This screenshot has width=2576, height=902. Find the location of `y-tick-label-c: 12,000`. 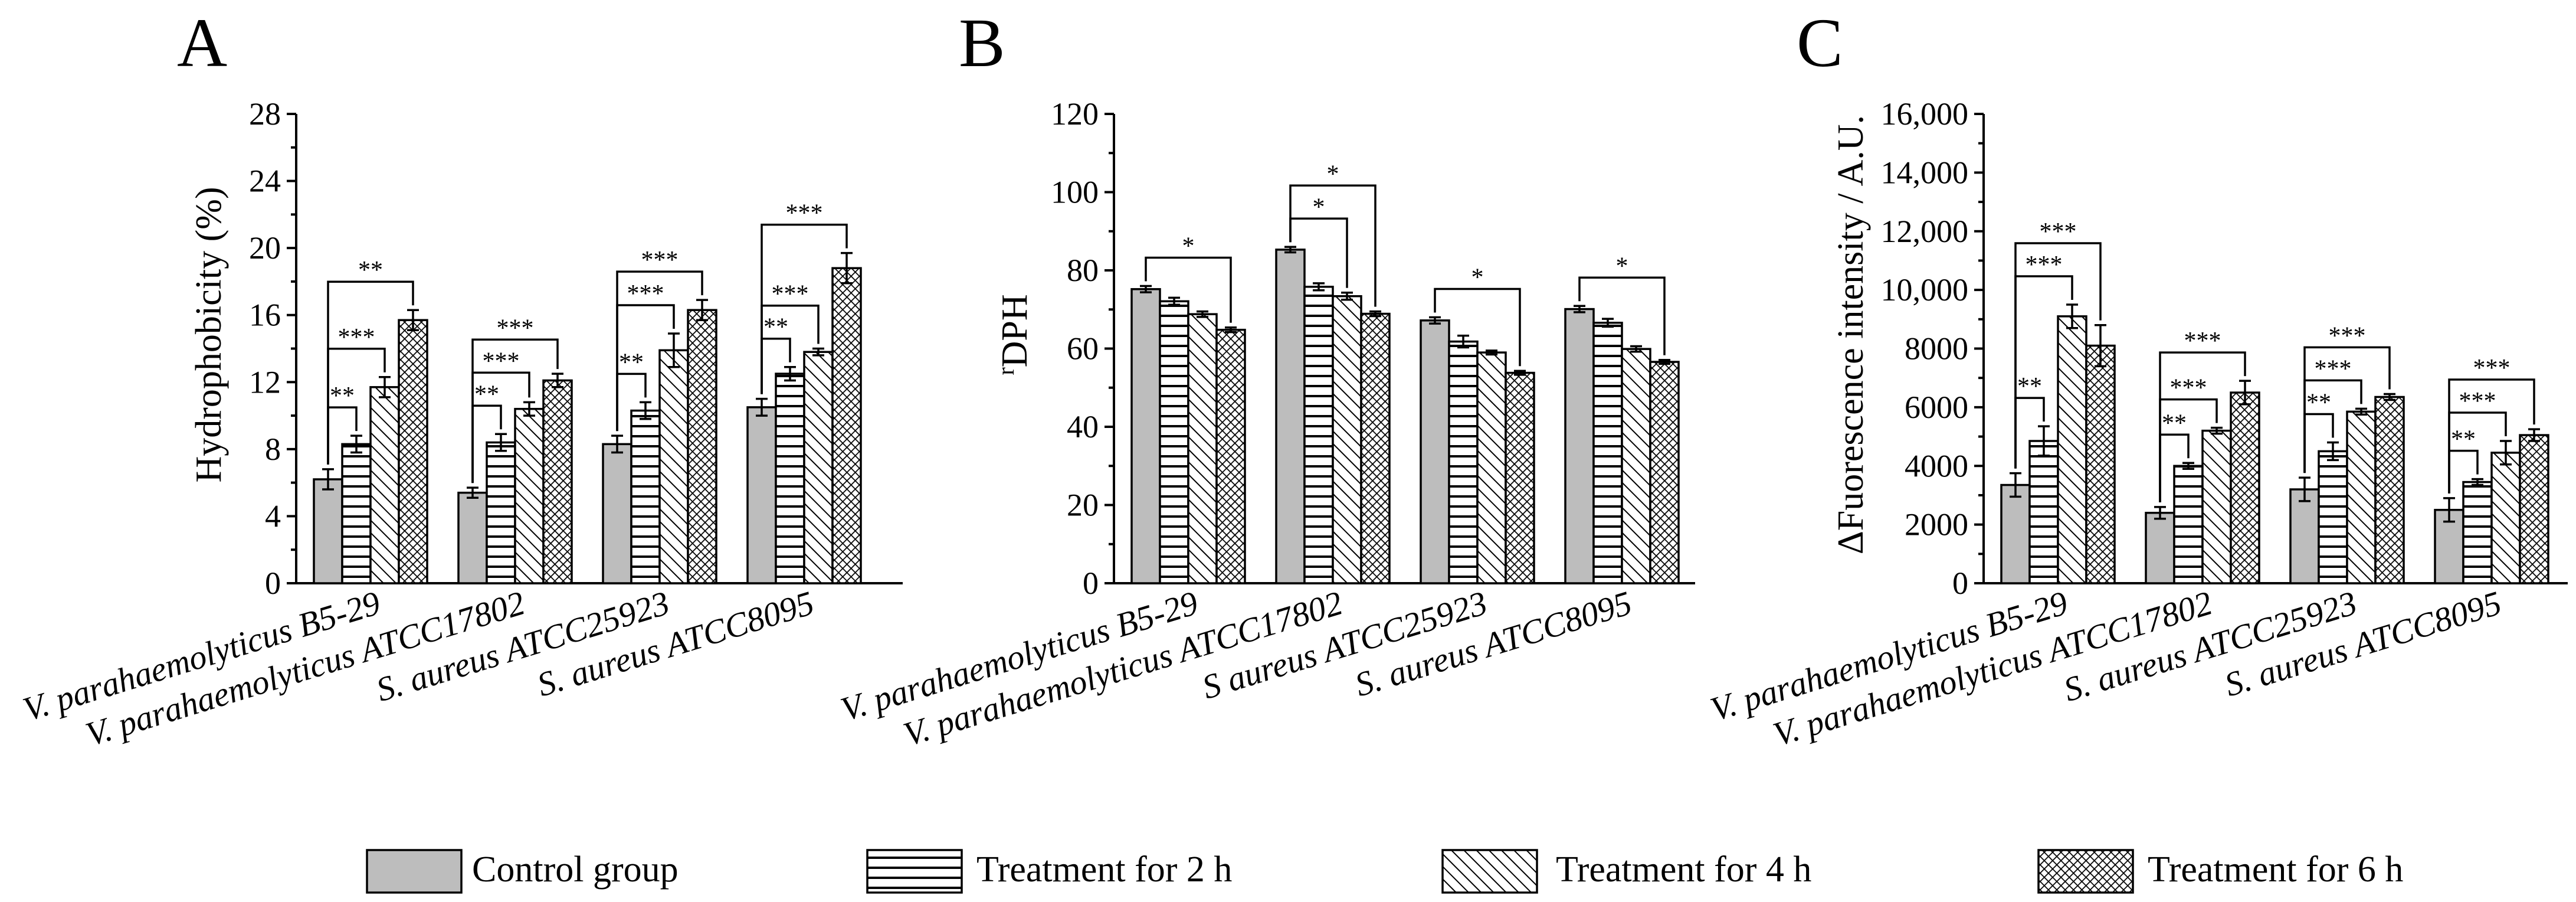

y-tick-label-c: 12,000 is located at coordinates (1925, 231).